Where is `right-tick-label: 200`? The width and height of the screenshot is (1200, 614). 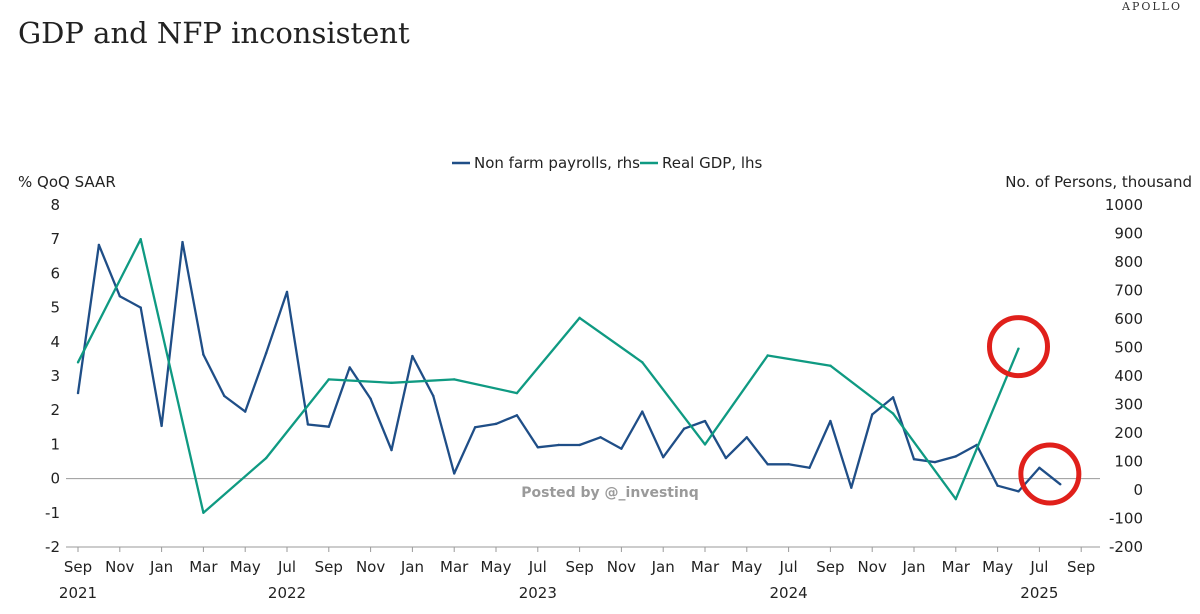 right-tick-label: 200 is located at coordinates (1128, 433).